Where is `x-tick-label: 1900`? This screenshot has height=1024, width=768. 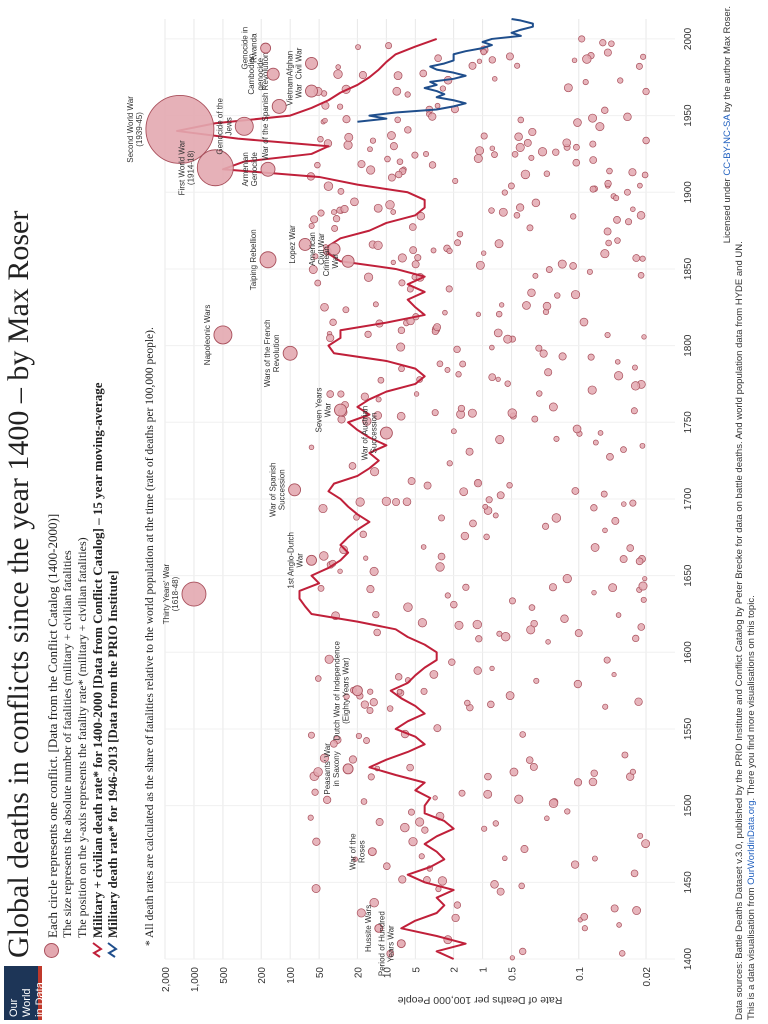 x-tick-label: 1900 is located at coordinates (688, 192).